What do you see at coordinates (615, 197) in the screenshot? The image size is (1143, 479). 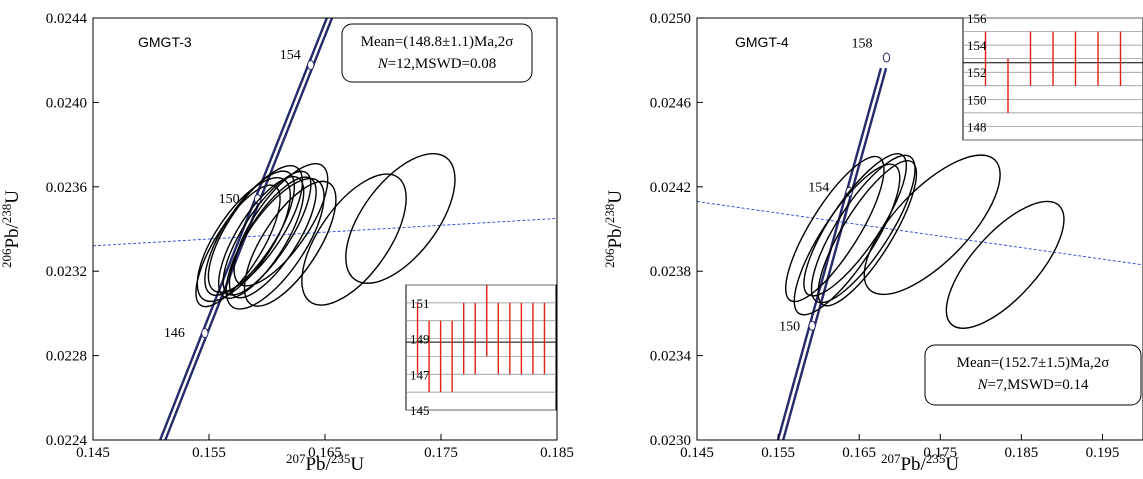 I see `y-axis-element2: U` at bounding box center [615, 197].